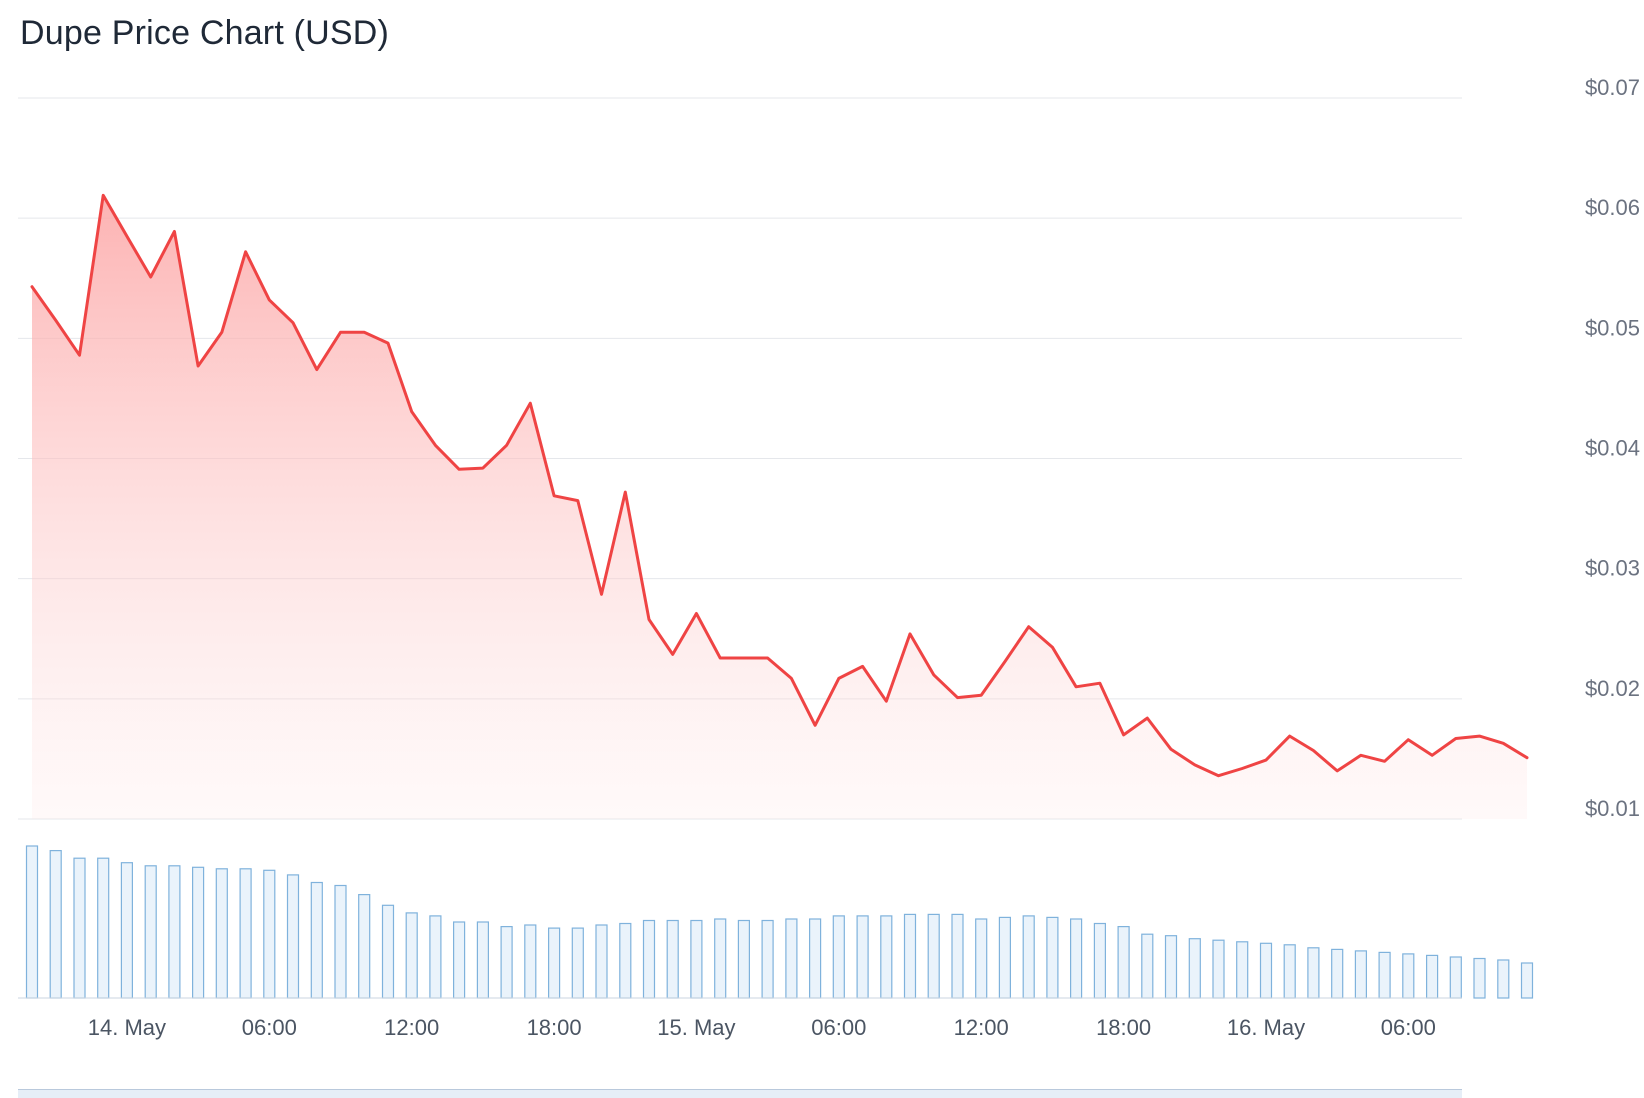 Image resolution: width=1644 pixels, height=1098 pixels. What do you see at coordinates (740, 1093) in the screenshot?
I see `range-navigator` at bounding box center [740, 1093].